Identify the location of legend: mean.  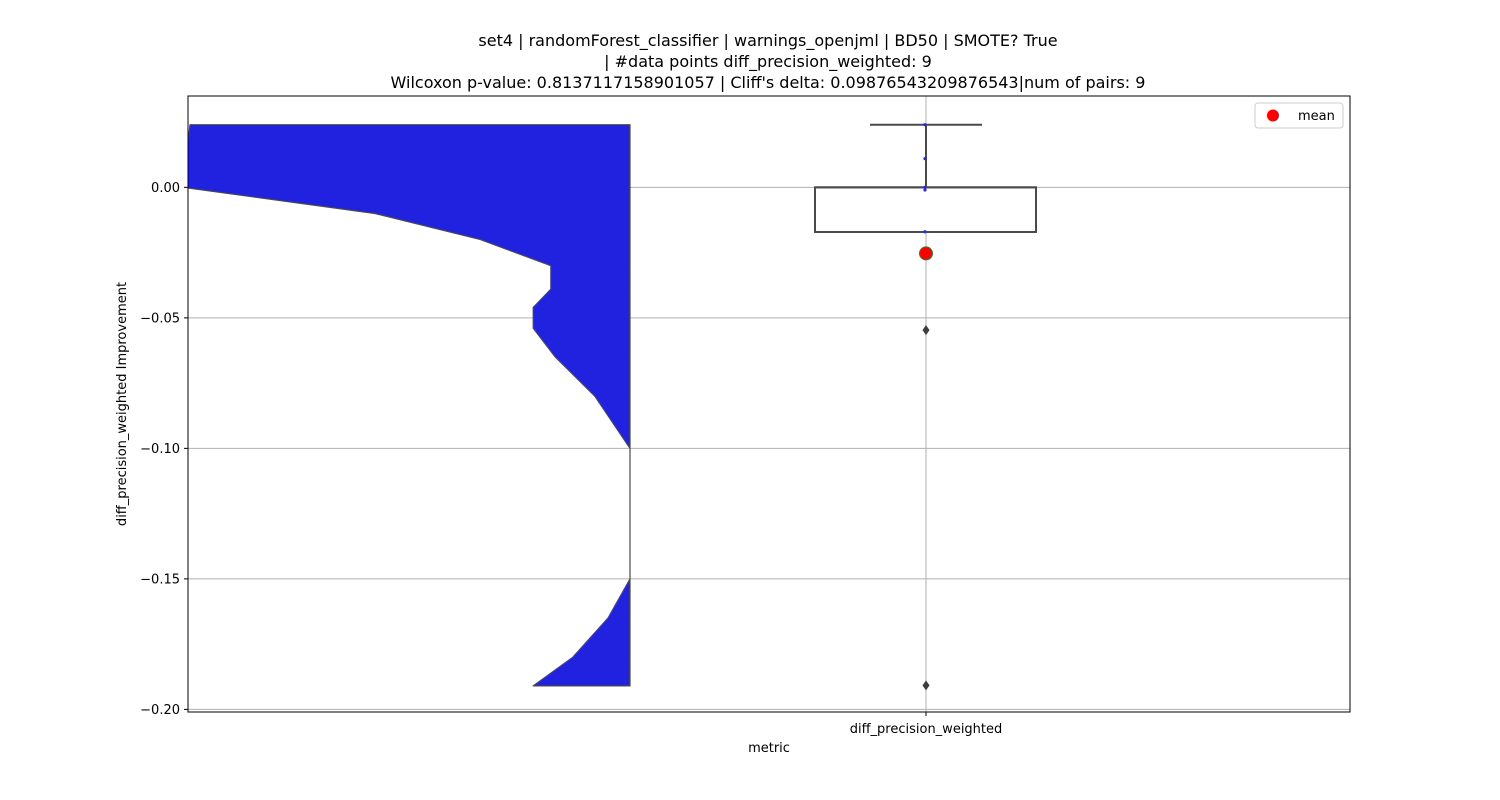
(1299, 115).